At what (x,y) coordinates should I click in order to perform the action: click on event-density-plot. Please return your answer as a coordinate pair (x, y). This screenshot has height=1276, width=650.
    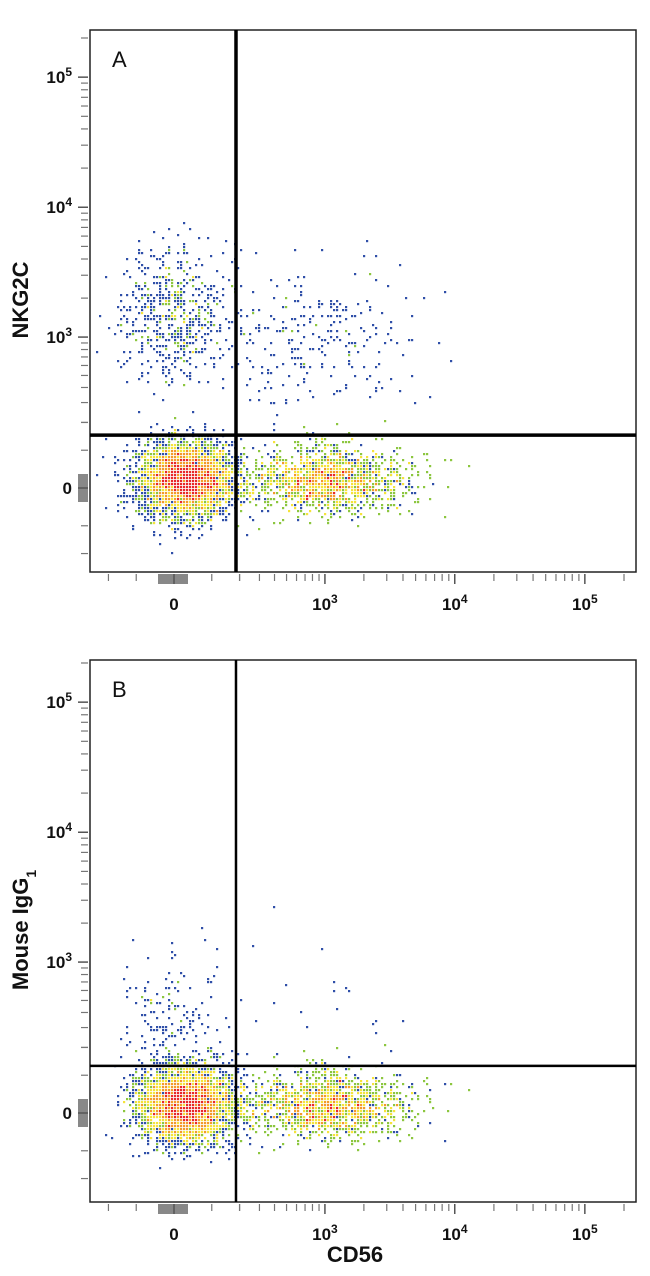
    Looking at the image, I should click on (288, 1038).